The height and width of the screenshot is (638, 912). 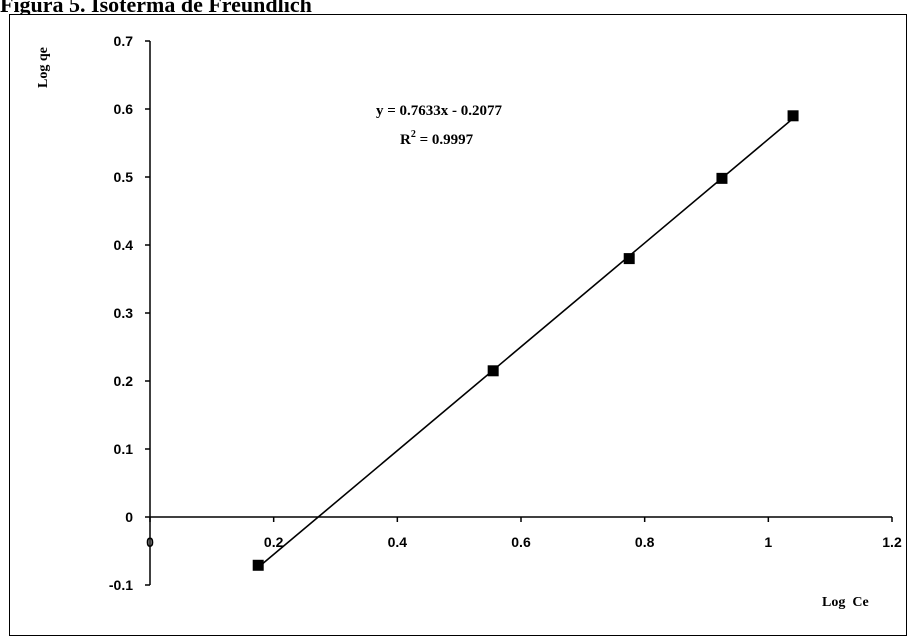 What do you see at coordinates (124, 245) in the screenshot?
I see `y-tick-label: 0.4` at bounding box center [124, 245].